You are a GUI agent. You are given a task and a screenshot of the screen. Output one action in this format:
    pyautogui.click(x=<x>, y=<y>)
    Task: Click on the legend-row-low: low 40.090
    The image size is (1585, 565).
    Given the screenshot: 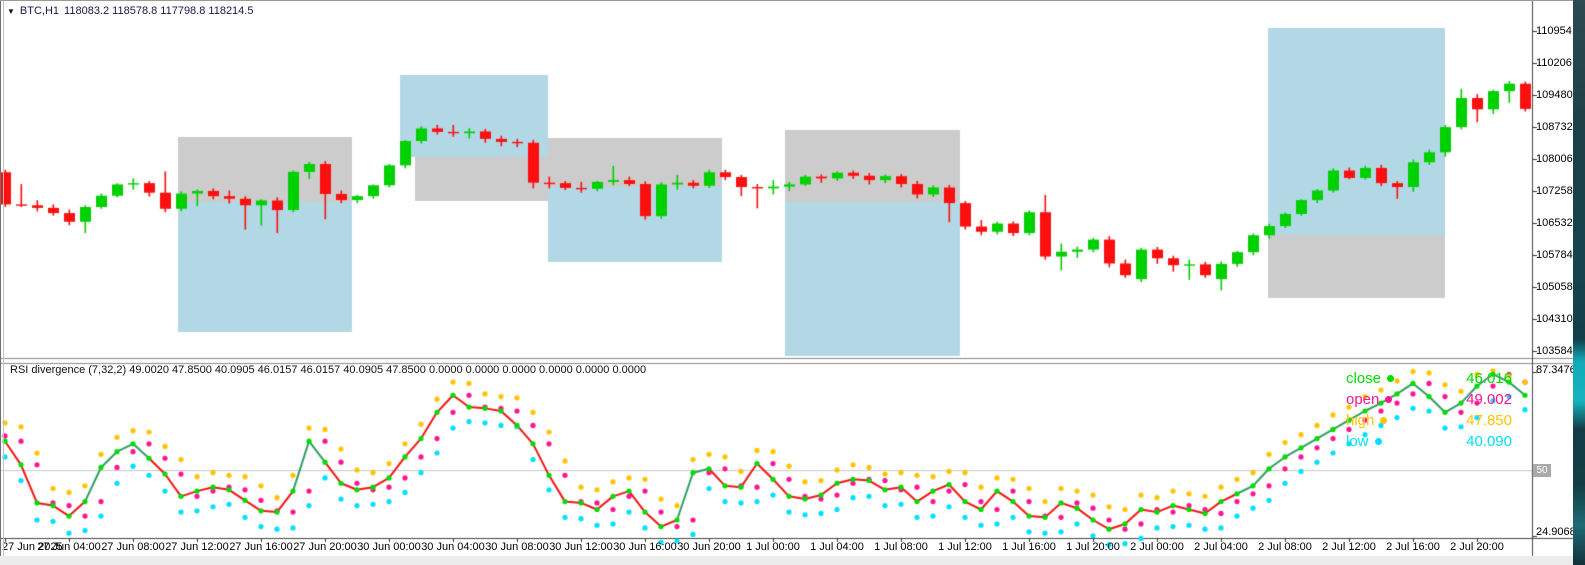 What is the action you would take?
    pyautogui.click(x=1429, y=441)
    